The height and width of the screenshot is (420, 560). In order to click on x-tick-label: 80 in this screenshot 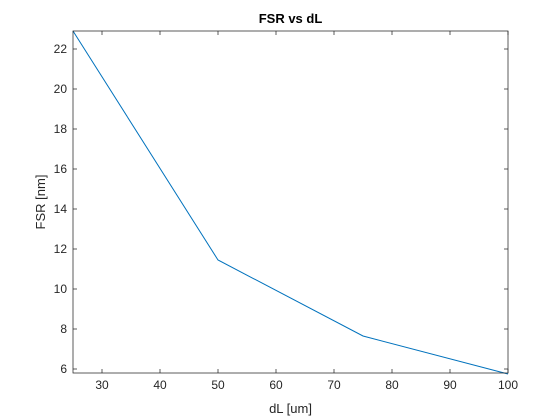, I will do `click(392, 385)`.